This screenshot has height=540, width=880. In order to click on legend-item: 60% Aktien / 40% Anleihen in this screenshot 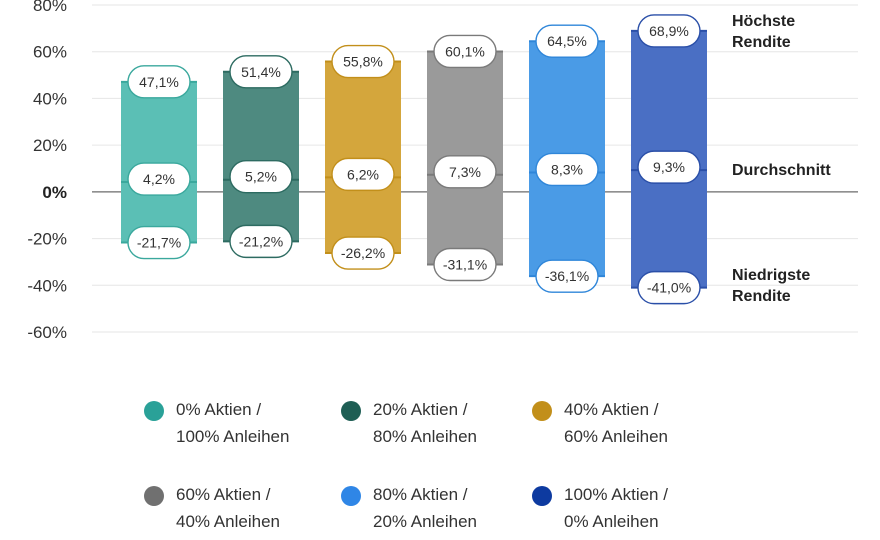, I will do `click(212, 509)`.